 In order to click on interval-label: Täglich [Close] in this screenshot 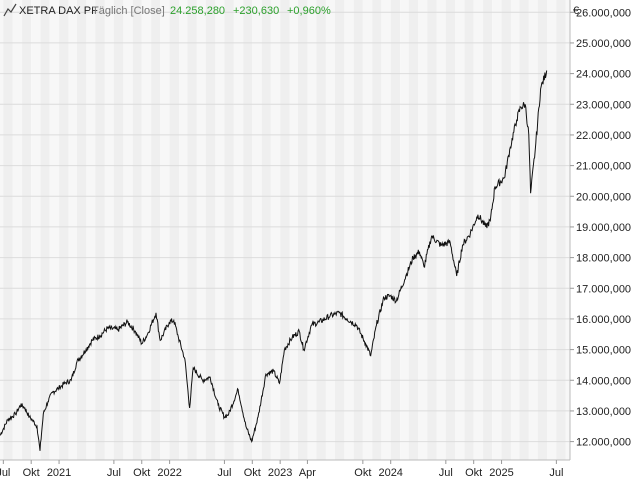, I will do `click(128, 11)`.